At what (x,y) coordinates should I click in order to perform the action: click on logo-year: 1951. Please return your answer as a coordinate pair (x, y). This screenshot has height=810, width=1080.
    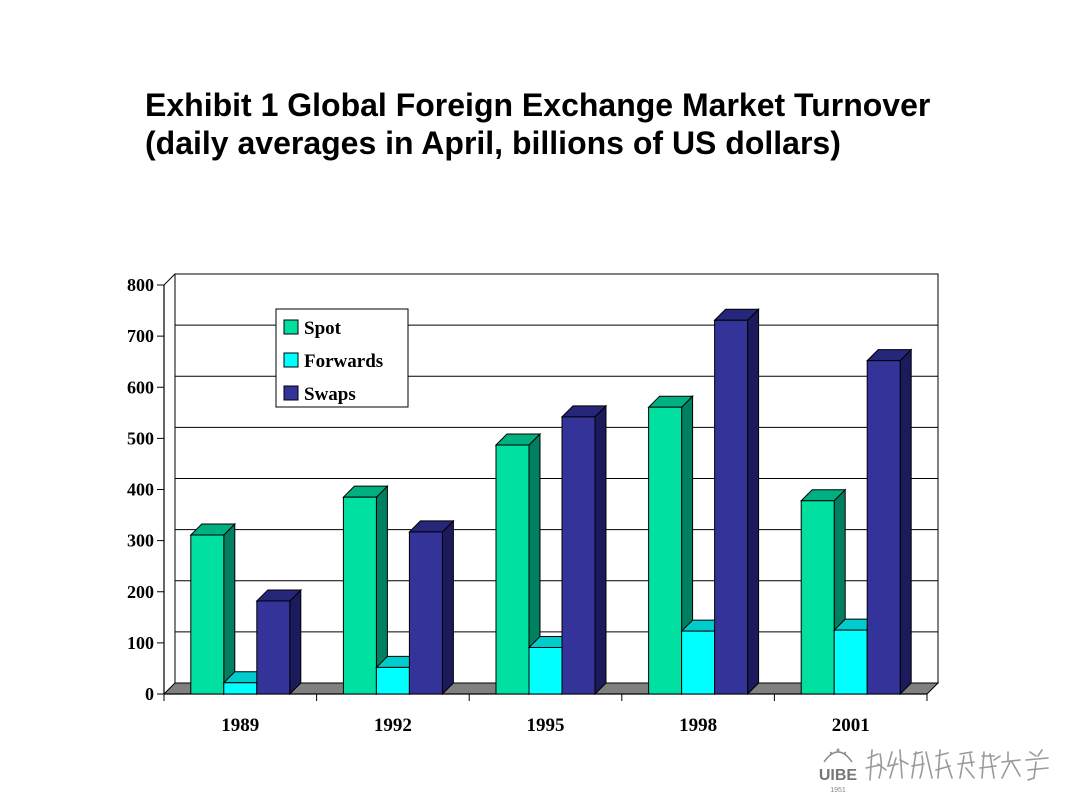
    Looking at the image, I should click on (838, 790).